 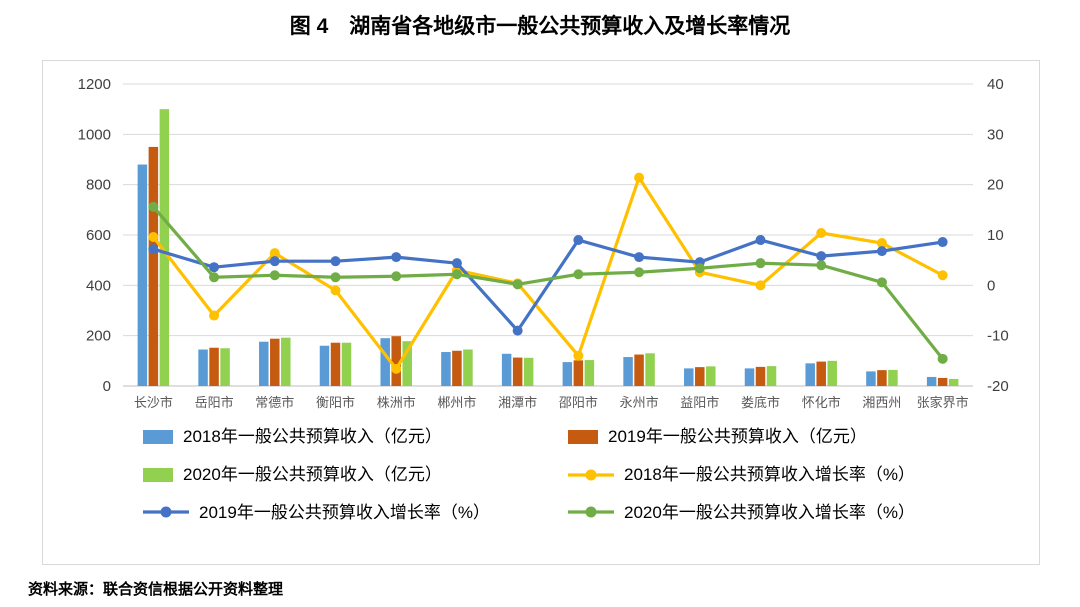 What do you see at coordinates (456, 402) in the screenshot?
I see `category-label: 郴州市` at bounding box center [456, 402].